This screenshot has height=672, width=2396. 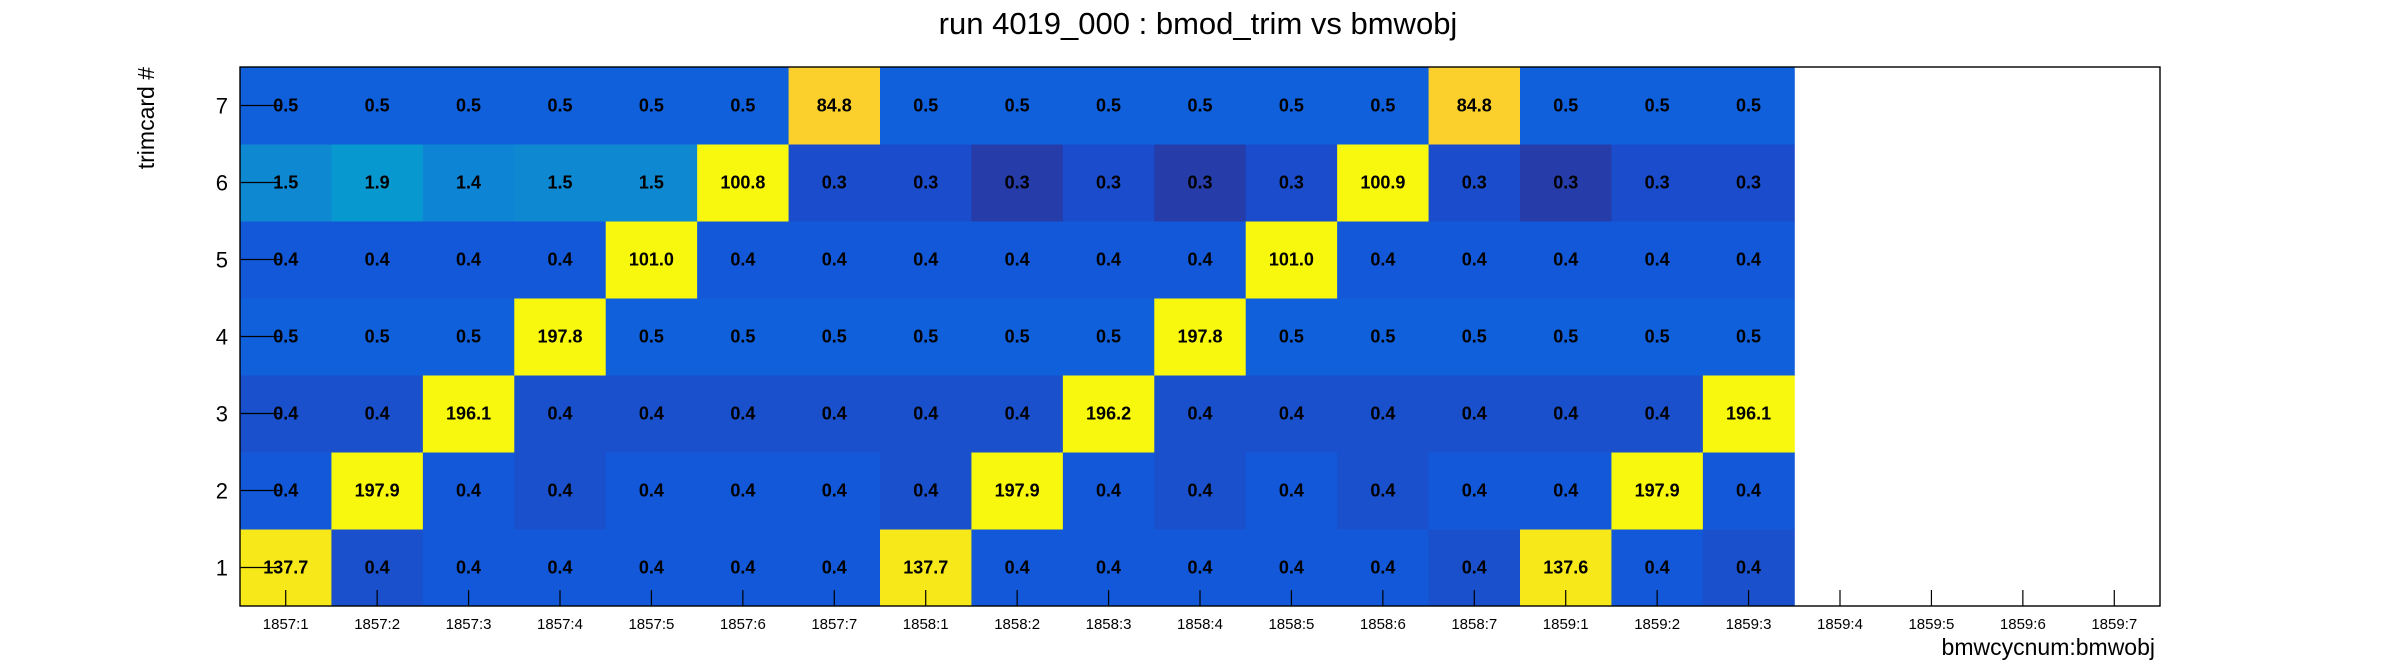 What do you see at coordinates (926, 624) in the screenshot?
I see `x-tick-label: 1858:1` at bounding box center [926, 624].